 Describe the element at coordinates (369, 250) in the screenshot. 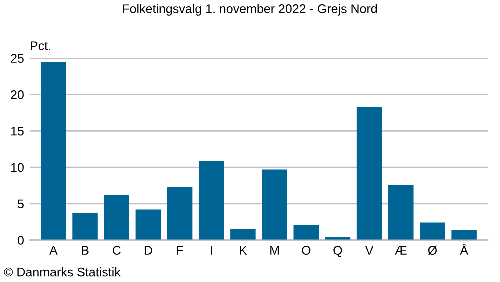

I see `x-tick-label: V` at that location.